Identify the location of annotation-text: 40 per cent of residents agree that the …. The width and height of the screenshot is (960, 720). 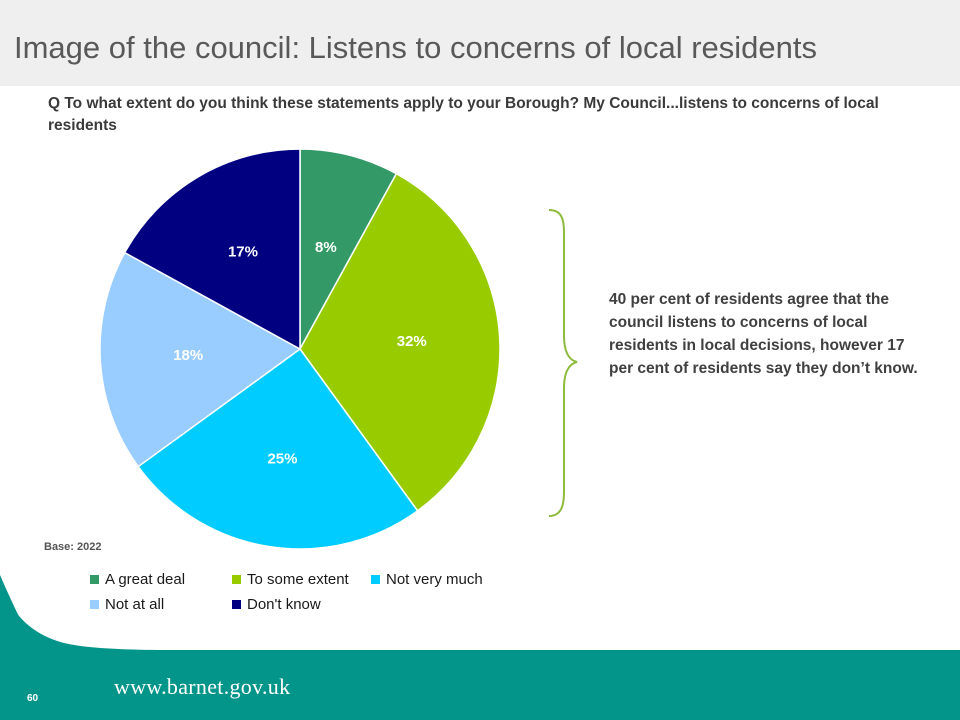
(763, 334).